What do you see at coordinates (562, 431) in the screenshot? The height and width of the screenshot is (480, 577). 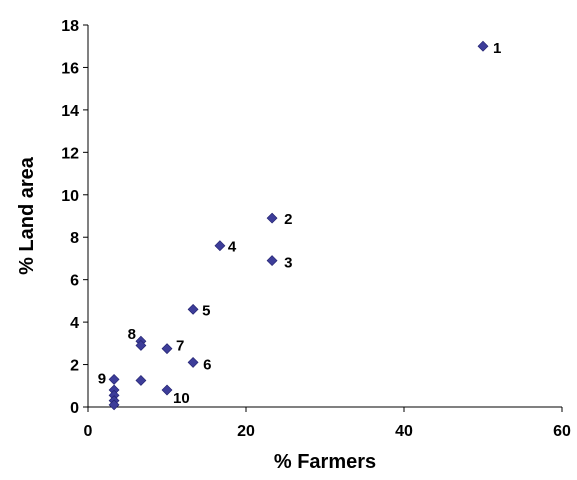 I see `x-tick-label: 60` at bounding box center [562, 431].